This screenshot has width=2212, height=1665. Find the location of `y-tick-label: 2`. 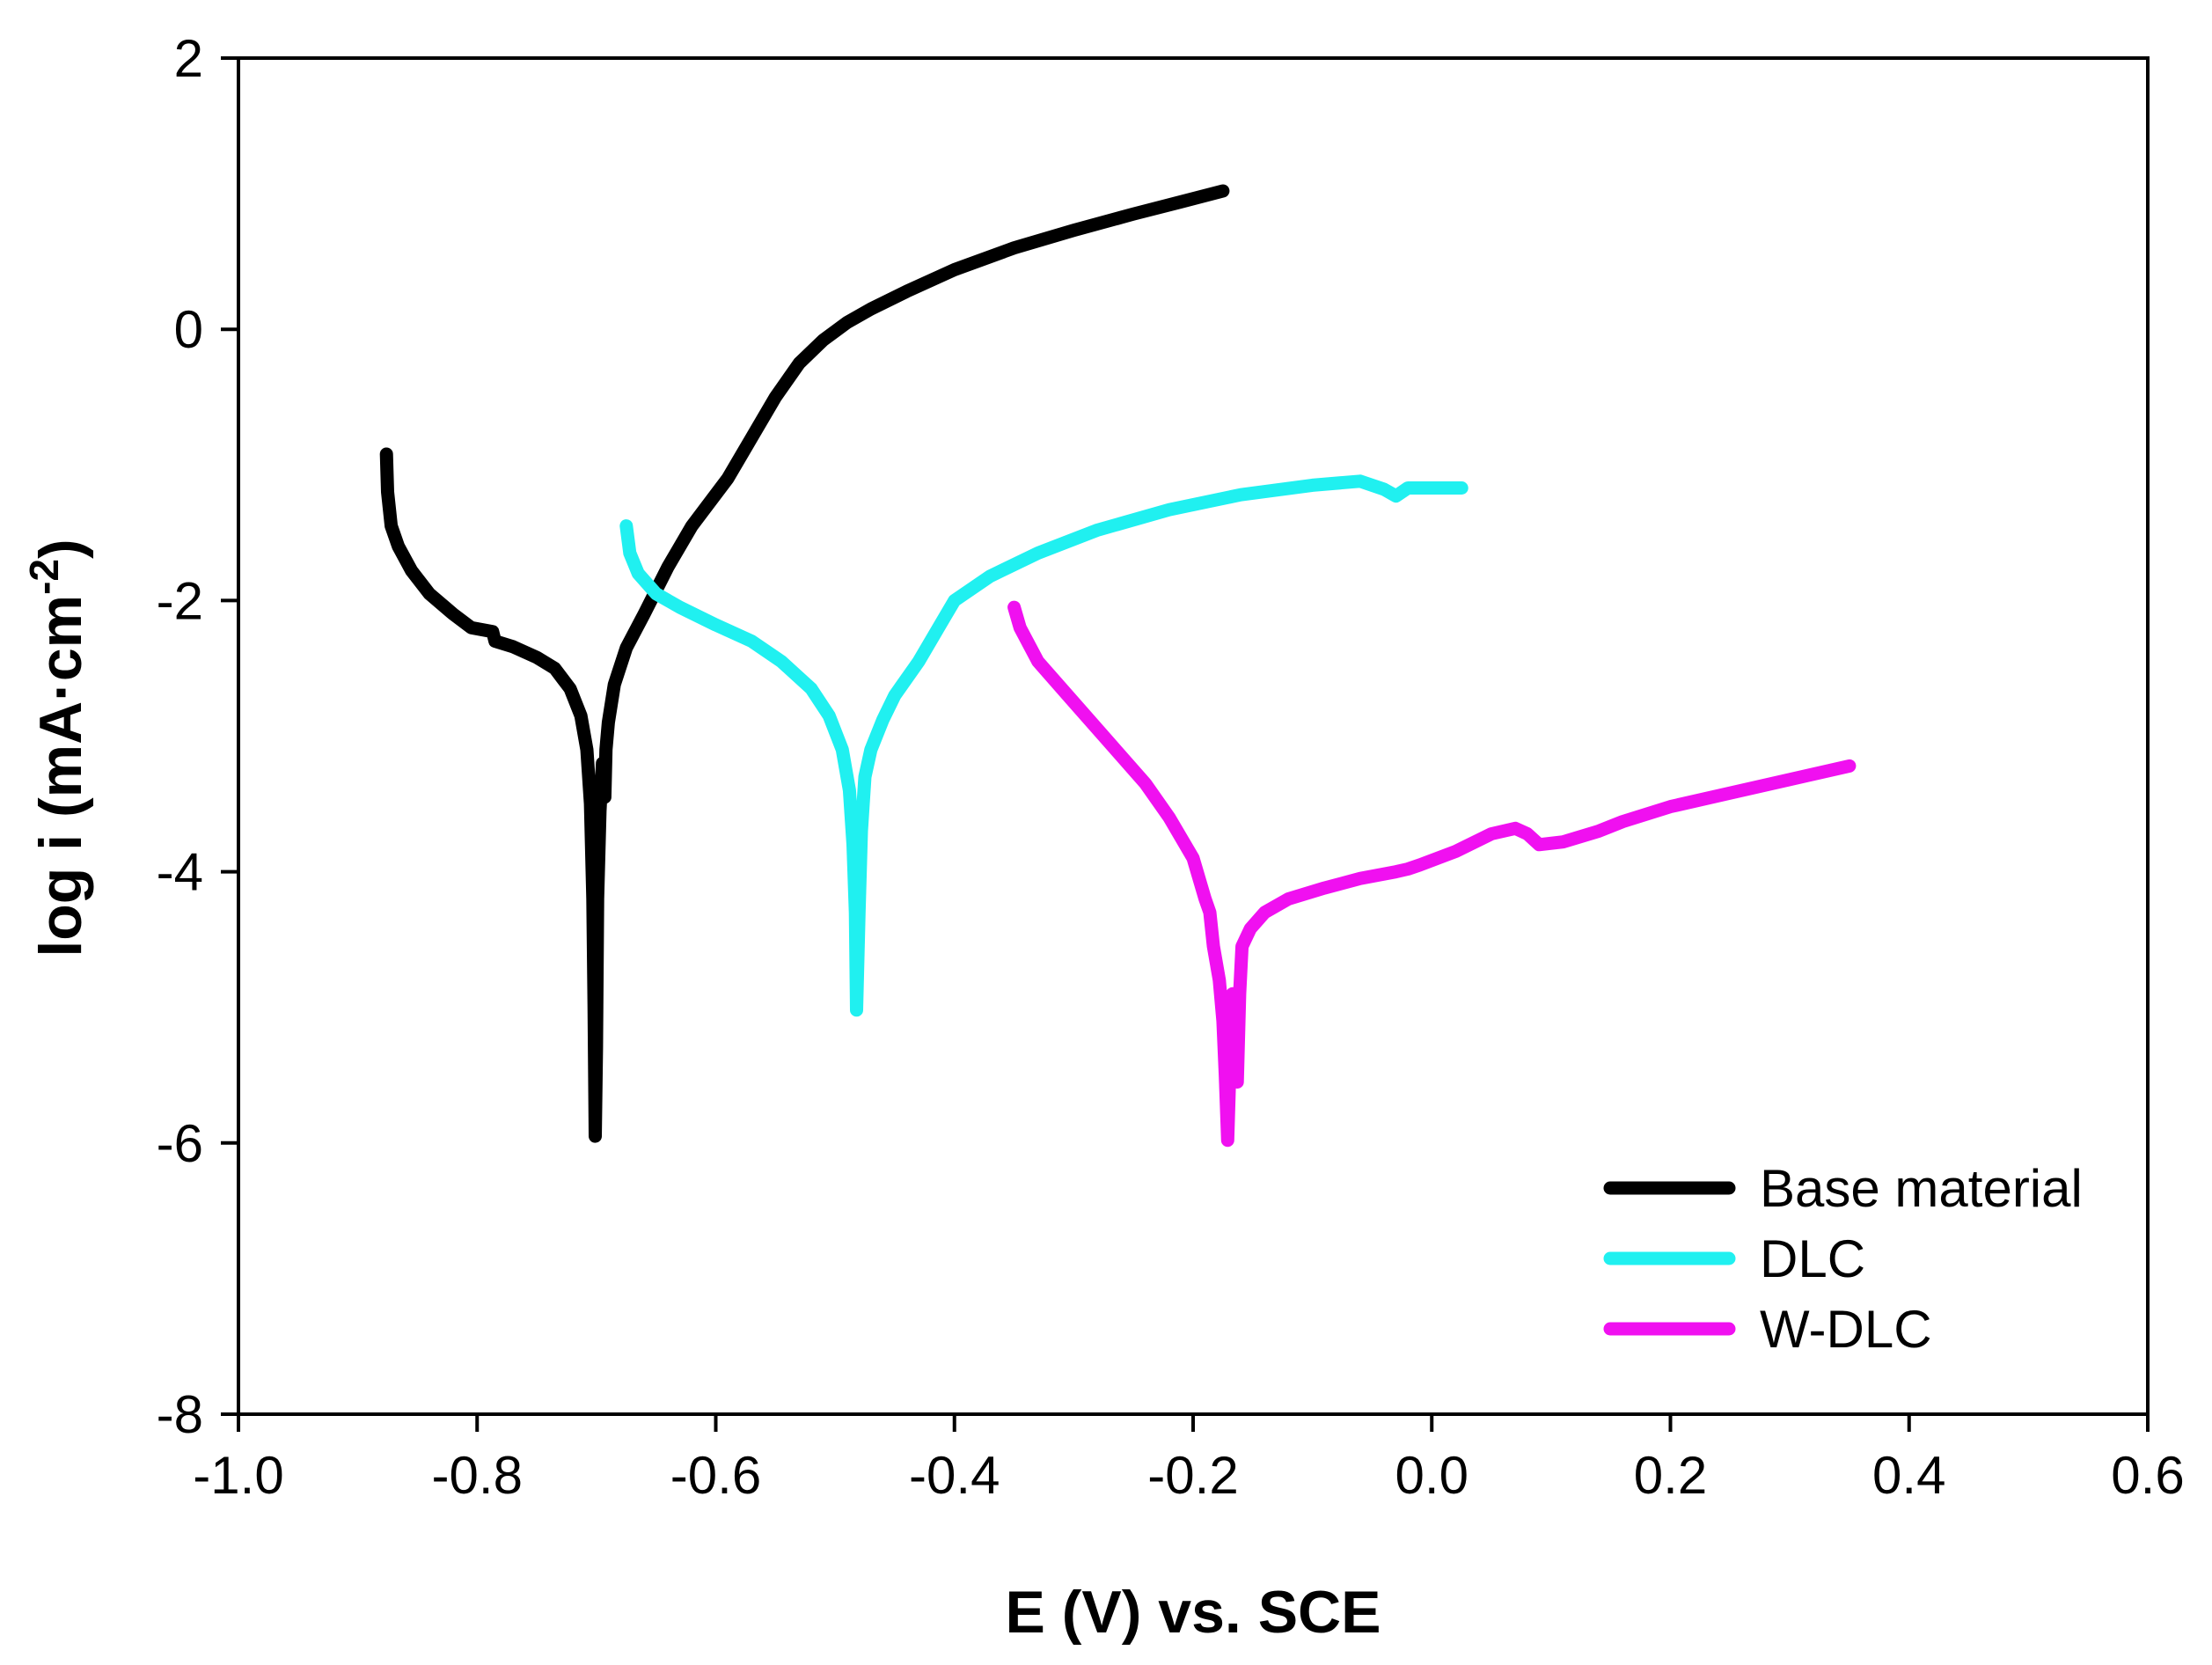

y-tick-label: 2 is located at coordinates (188, 58).